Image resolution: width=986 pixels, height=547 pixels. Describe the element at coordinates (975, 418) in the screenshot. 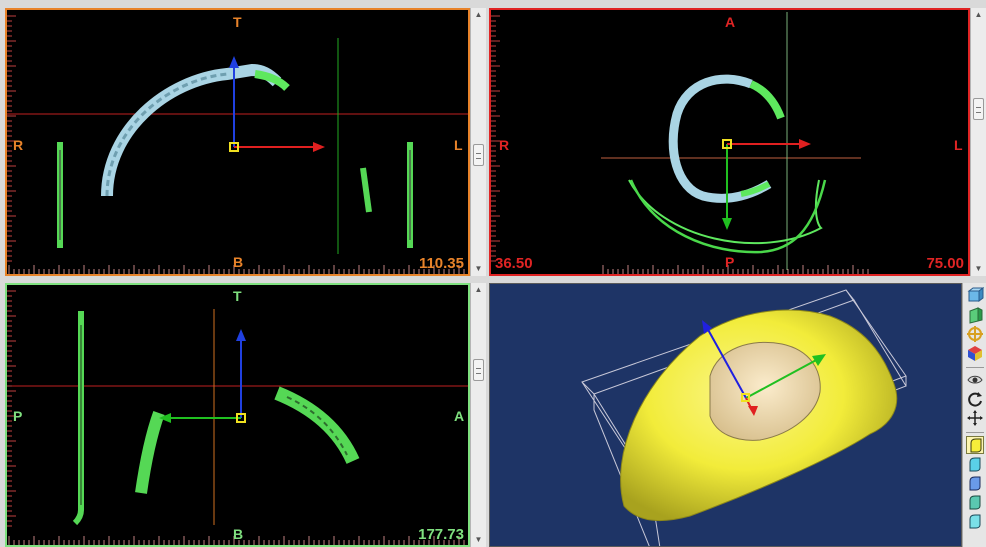

I see `pan-icon` at that location.